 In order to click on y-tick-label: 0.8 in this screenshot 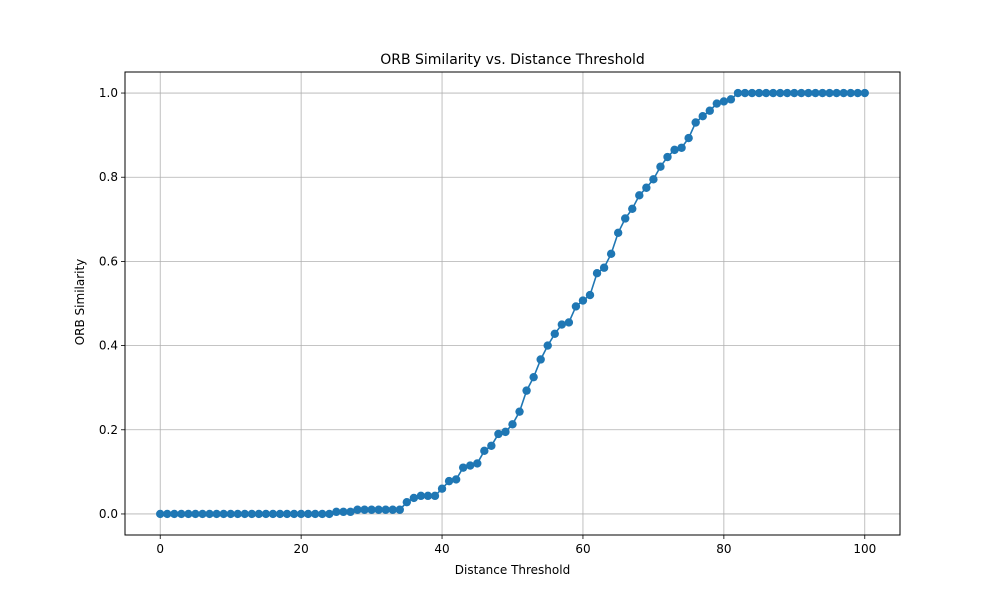, I will do `click(108, 177)`.